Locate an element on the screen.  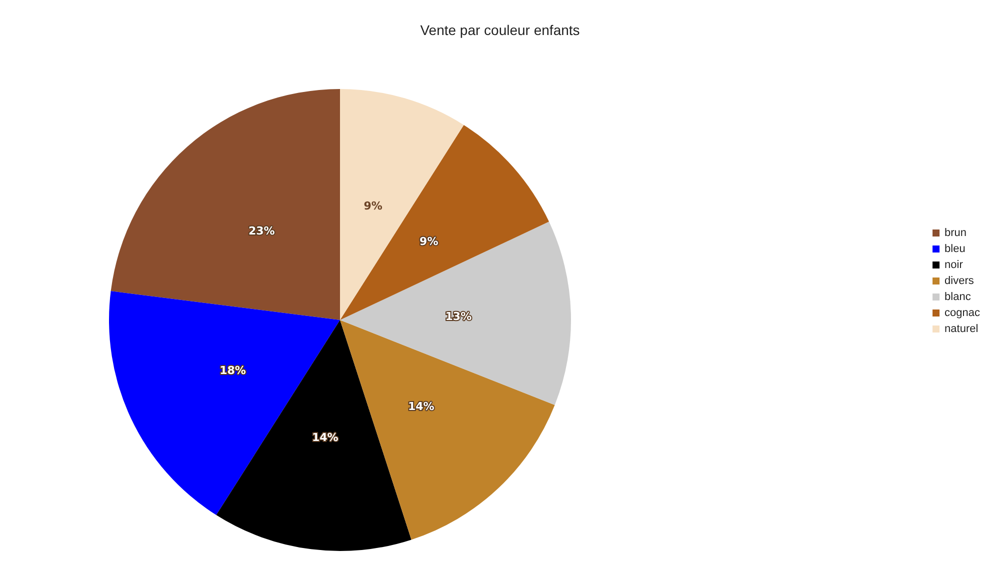
data-label: 13% is located at coordinates (458, 316).